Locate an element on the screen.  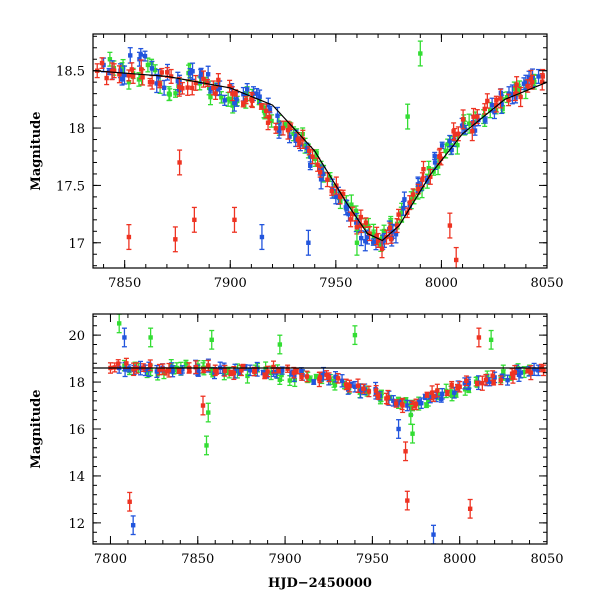
bottom-x-tick-label: 7800 is located at coordinates (110, 559).